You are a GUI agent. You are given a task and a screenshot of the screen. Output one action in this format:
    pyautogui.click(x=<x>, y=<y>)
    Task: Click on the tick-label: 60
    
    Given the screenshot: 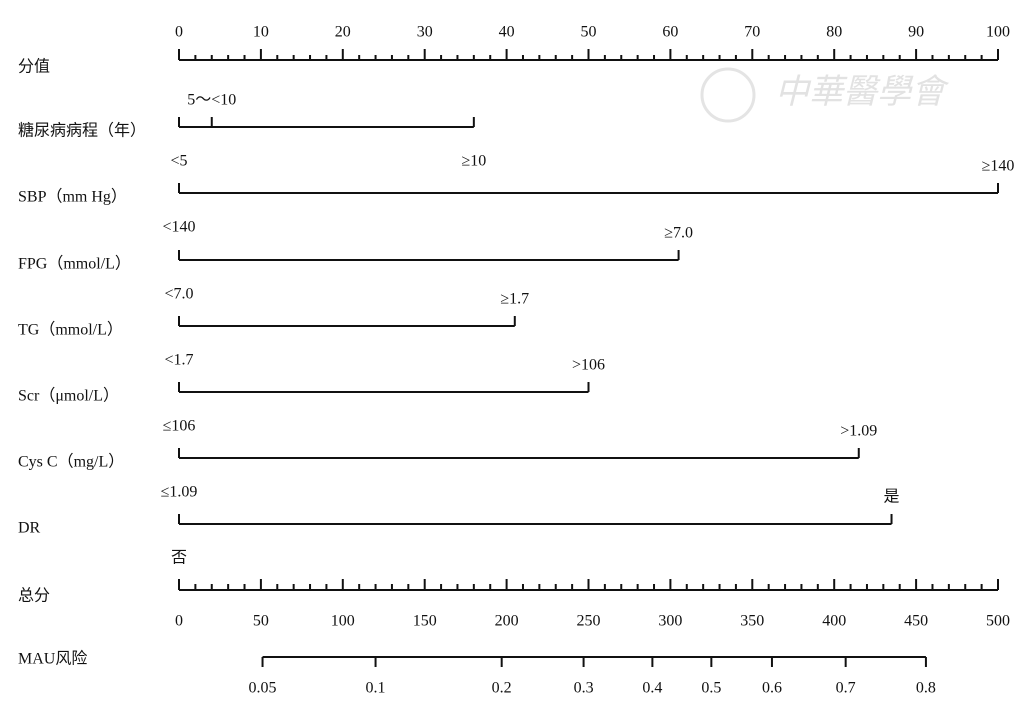 What is the action you would take?
    pyautogui.click(x=670, y=32)
    